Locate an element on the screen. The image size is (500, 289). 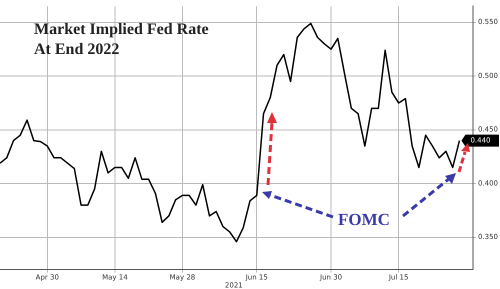
text: Market Implied Fed Rate At End 2022 is located at coordinates (122, 40).